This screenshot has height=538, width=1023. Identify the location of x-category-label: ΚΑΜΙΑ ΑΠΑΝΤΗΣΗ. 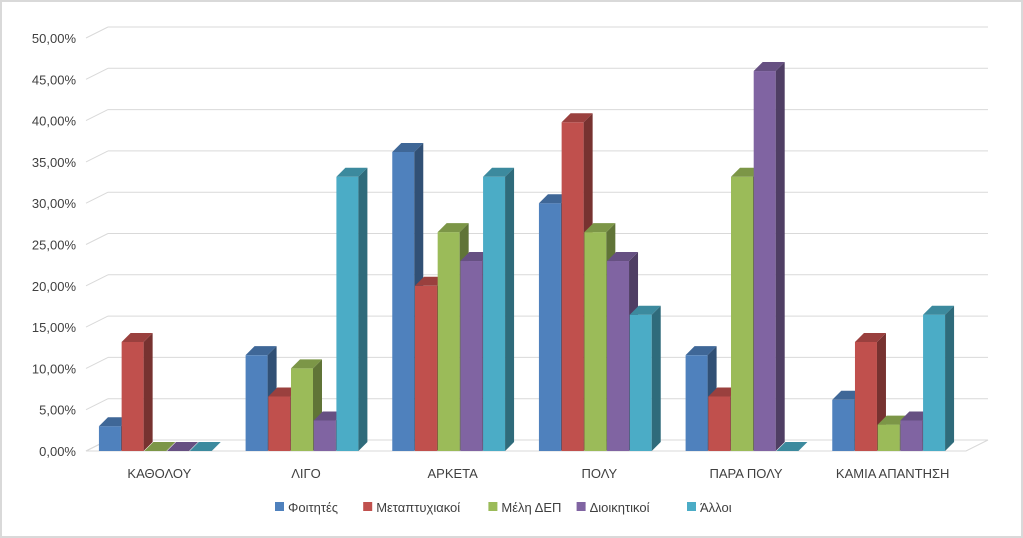
(893, 473).